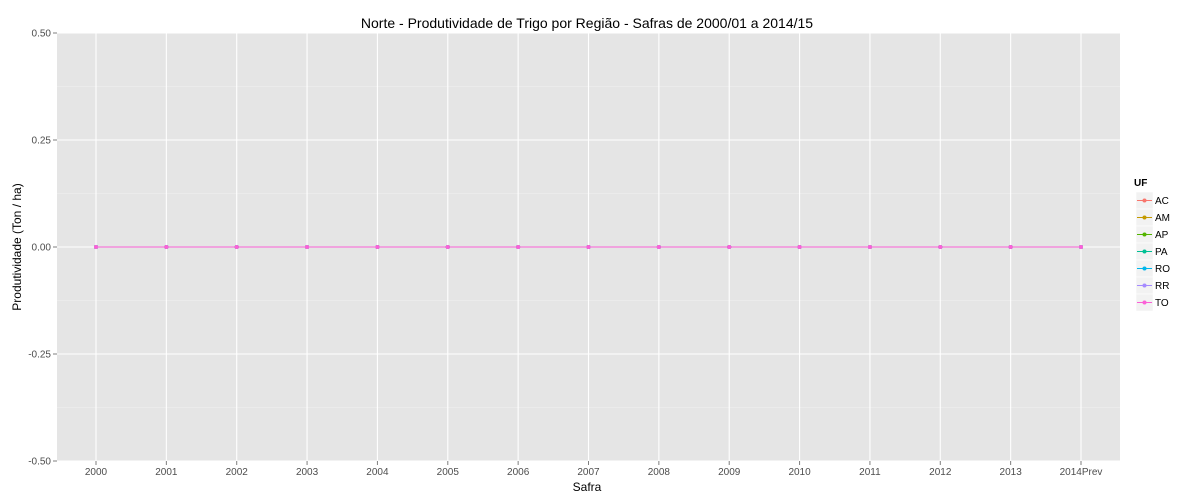 The height and width of the screenshot is (500, 1200). Describe the element at coordinates (1081, 472) in the screenshot. I see `x-tick-label: 2014Prev` at that location.